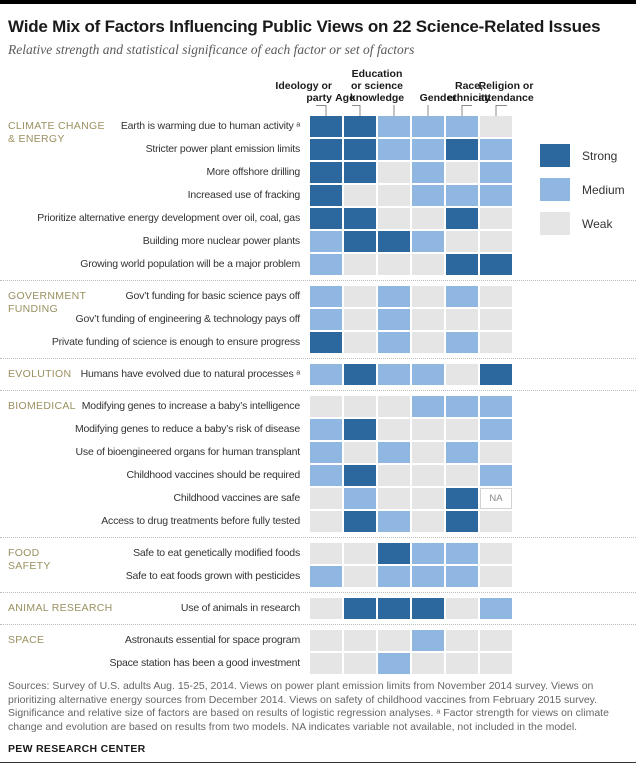 The image size is (636, 779). I want to click on section-label-line: & ENERGY, so click(36, 139).